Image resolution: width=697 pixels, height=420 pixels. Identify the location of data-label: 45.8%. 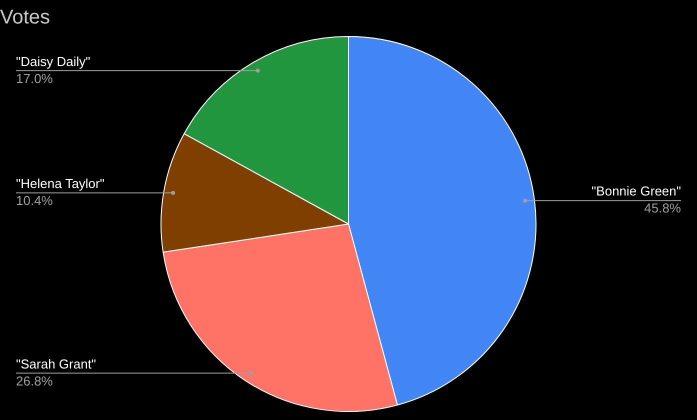
(663, 208).